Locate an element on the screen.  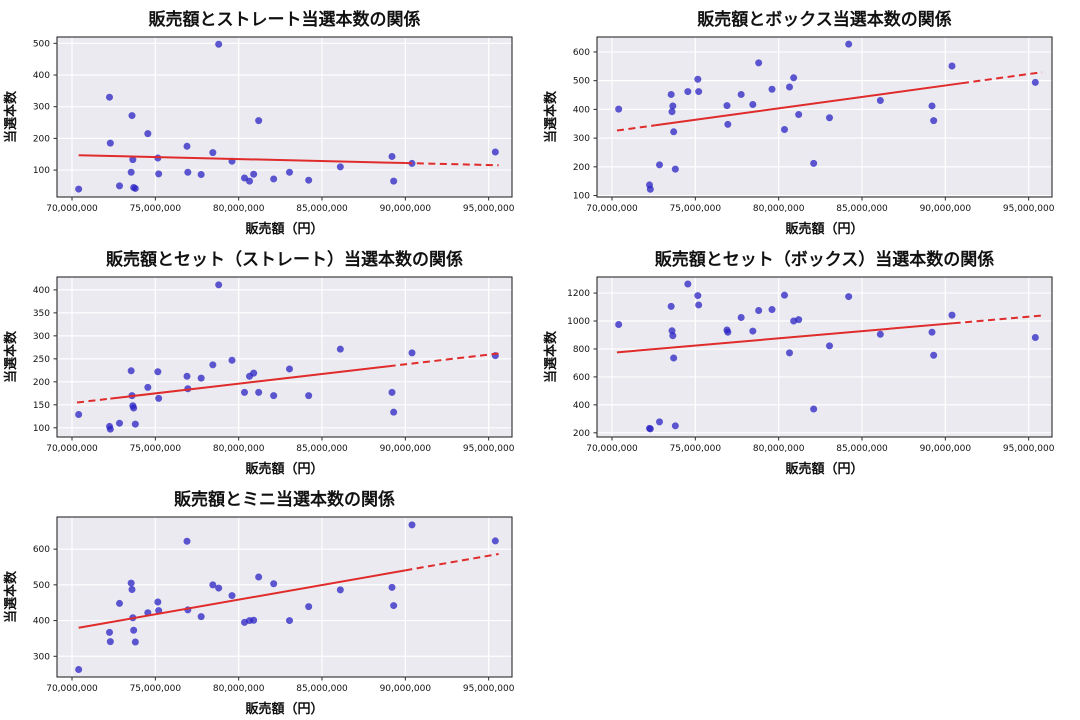
y-tick-label: 1200 is located at coordinates (578, 294).